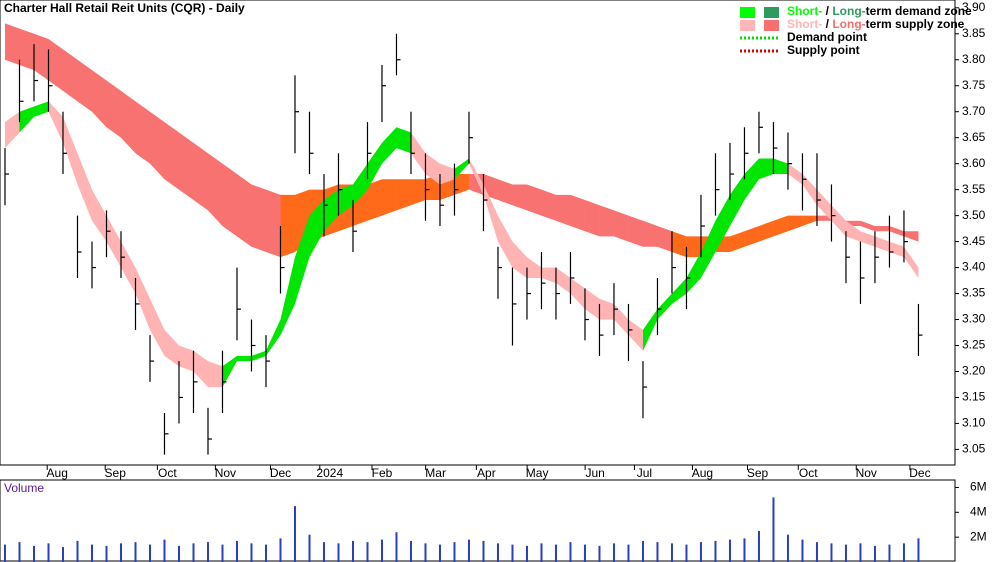 The width and height of the screenshot is (1000, 562). What do you see at coordinates (919, 11) in the screenshot?
I see `legend-text: term demand zone` at bounding box center [919, 11].